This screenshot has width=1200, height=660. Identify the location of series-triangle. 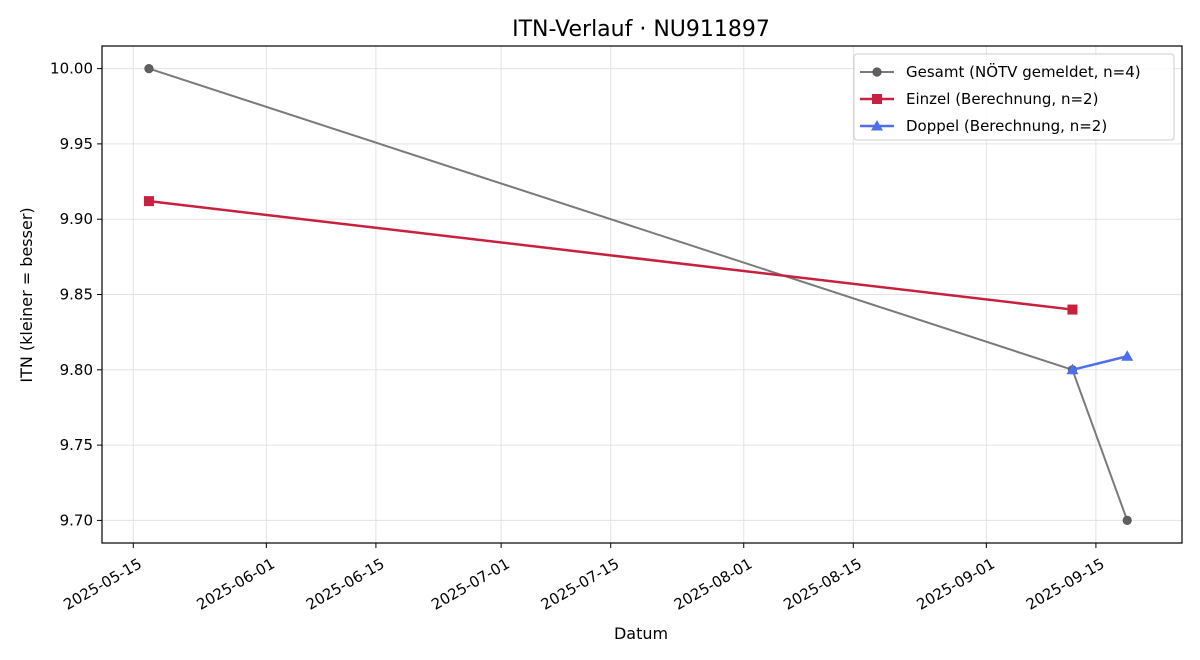
(1100, 362).